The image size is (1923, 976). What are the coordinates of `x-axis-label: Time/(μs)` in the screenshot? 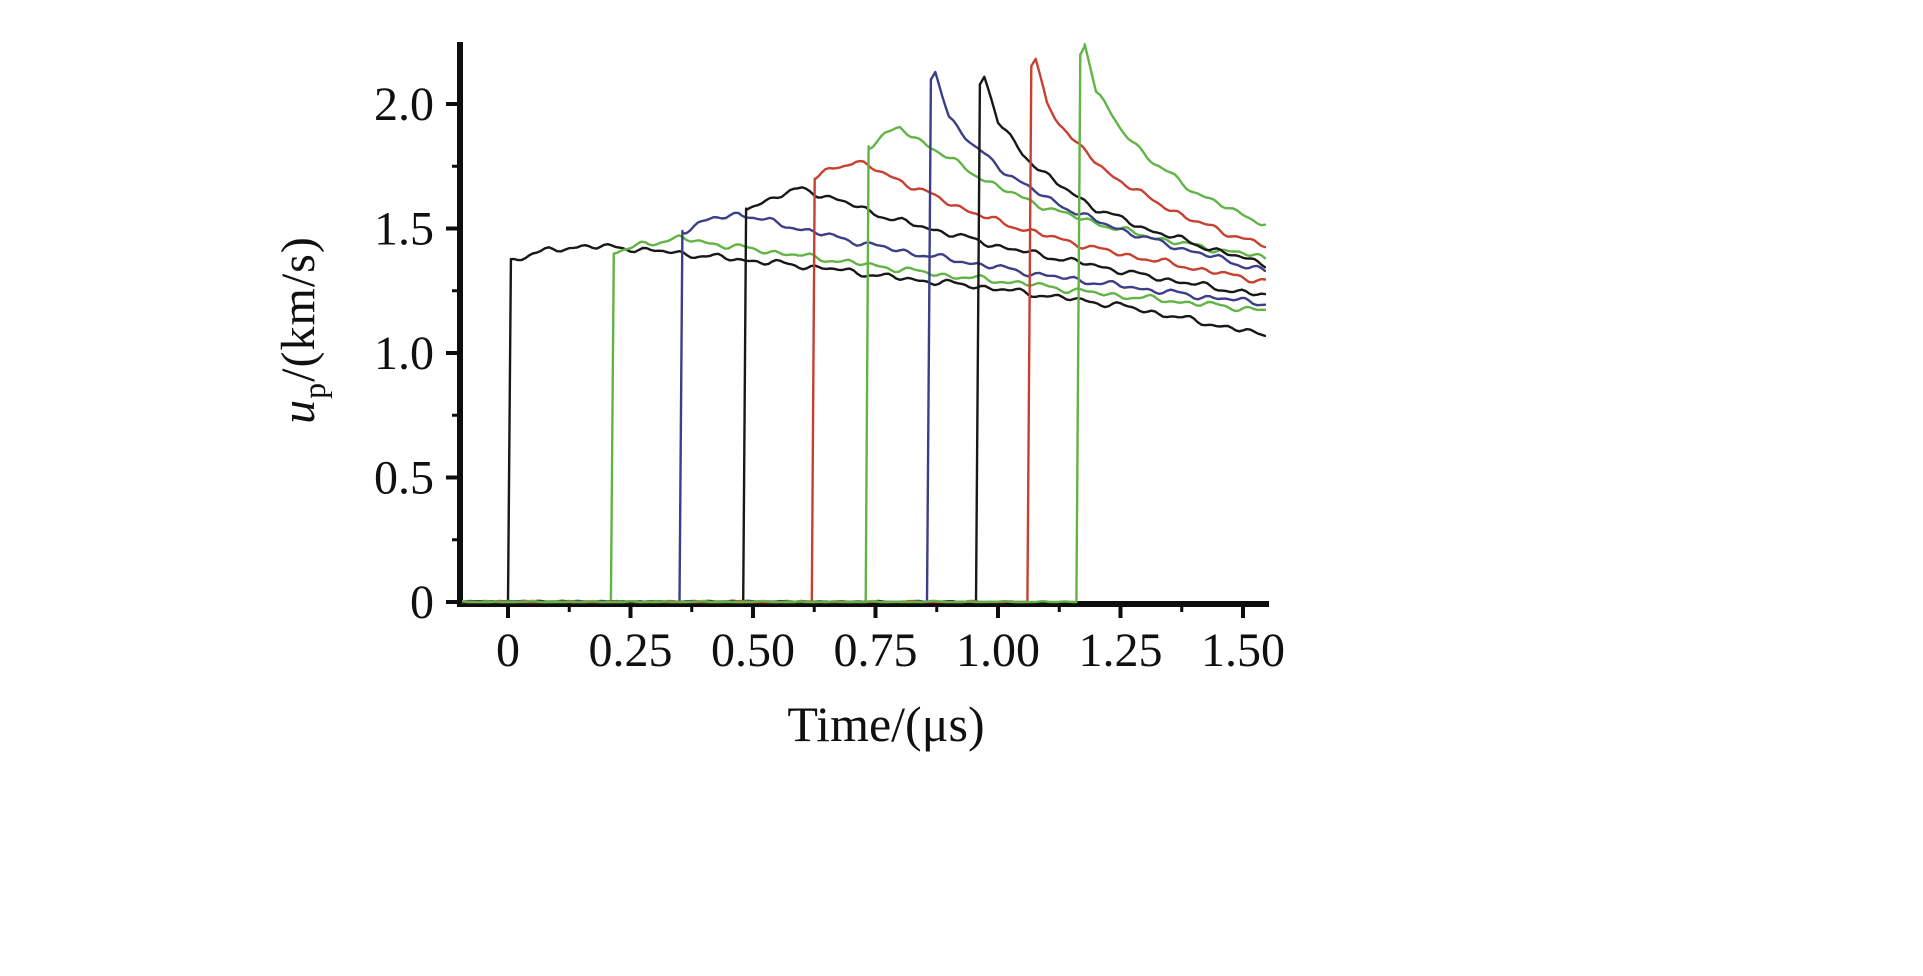 It's located at (886, 724).